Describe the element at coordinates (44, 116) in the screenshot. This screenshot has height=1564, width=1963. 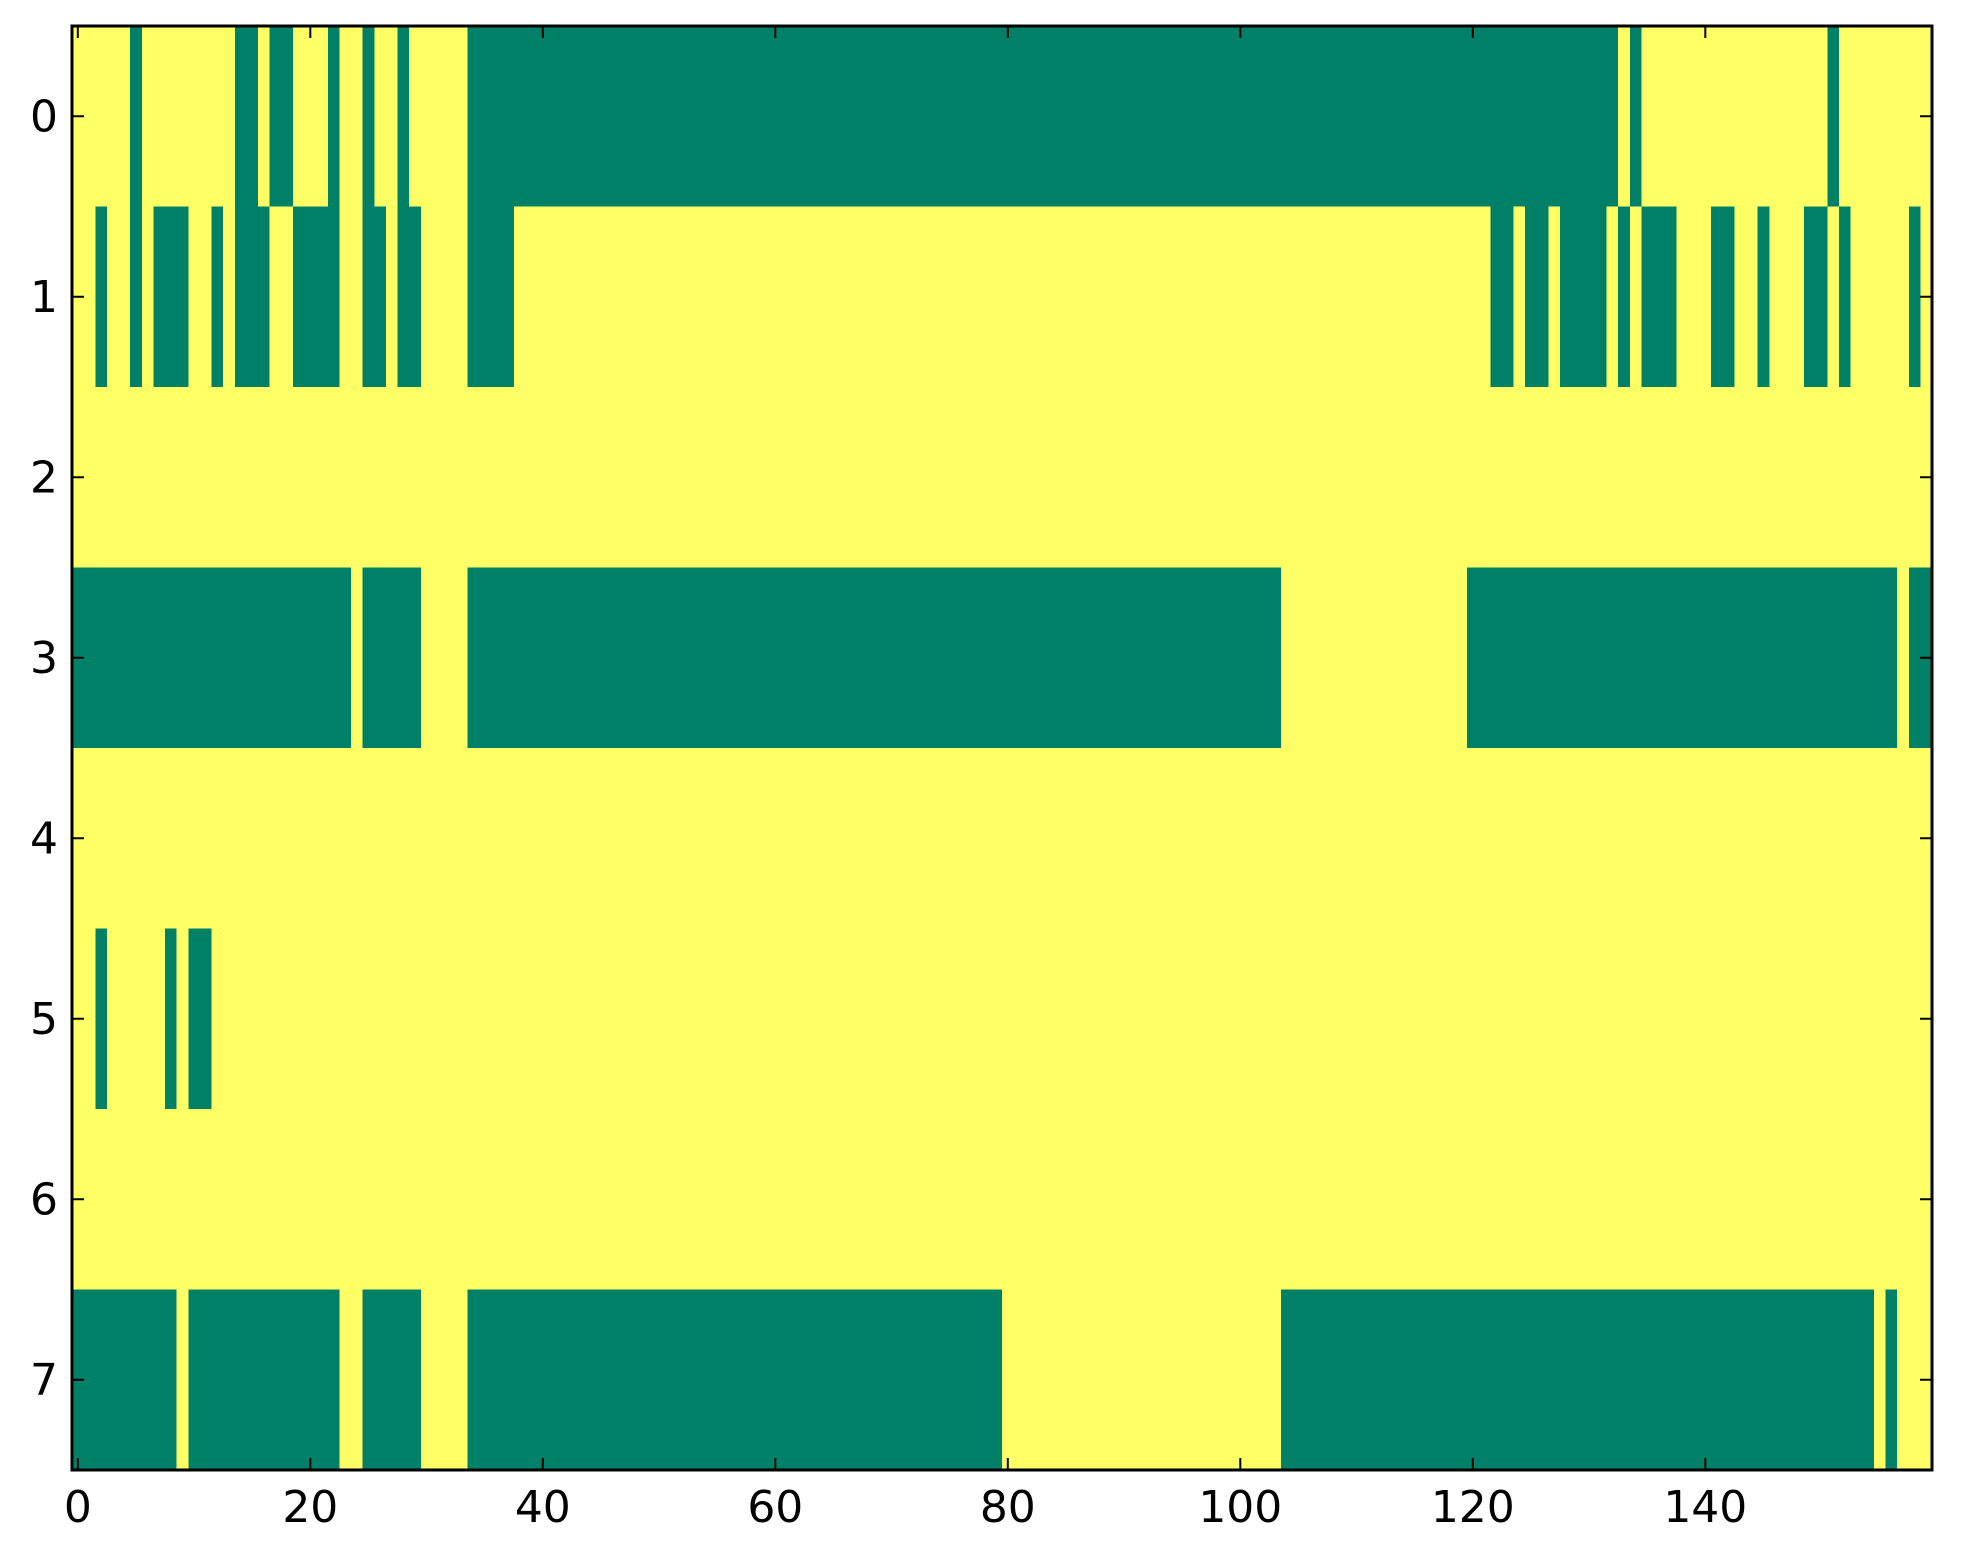
I see `y-tick-label: 0` at that location.